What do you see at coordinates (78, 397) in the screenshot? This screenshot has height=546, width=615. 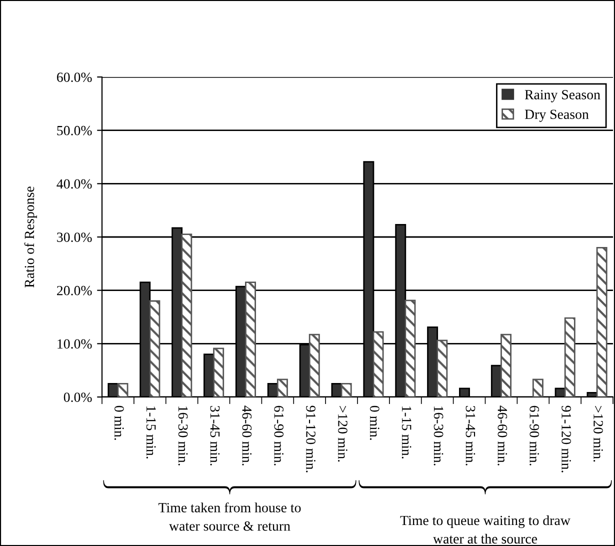 I see `y-tick-label: 0.0%` at bounding box center [78, 397].